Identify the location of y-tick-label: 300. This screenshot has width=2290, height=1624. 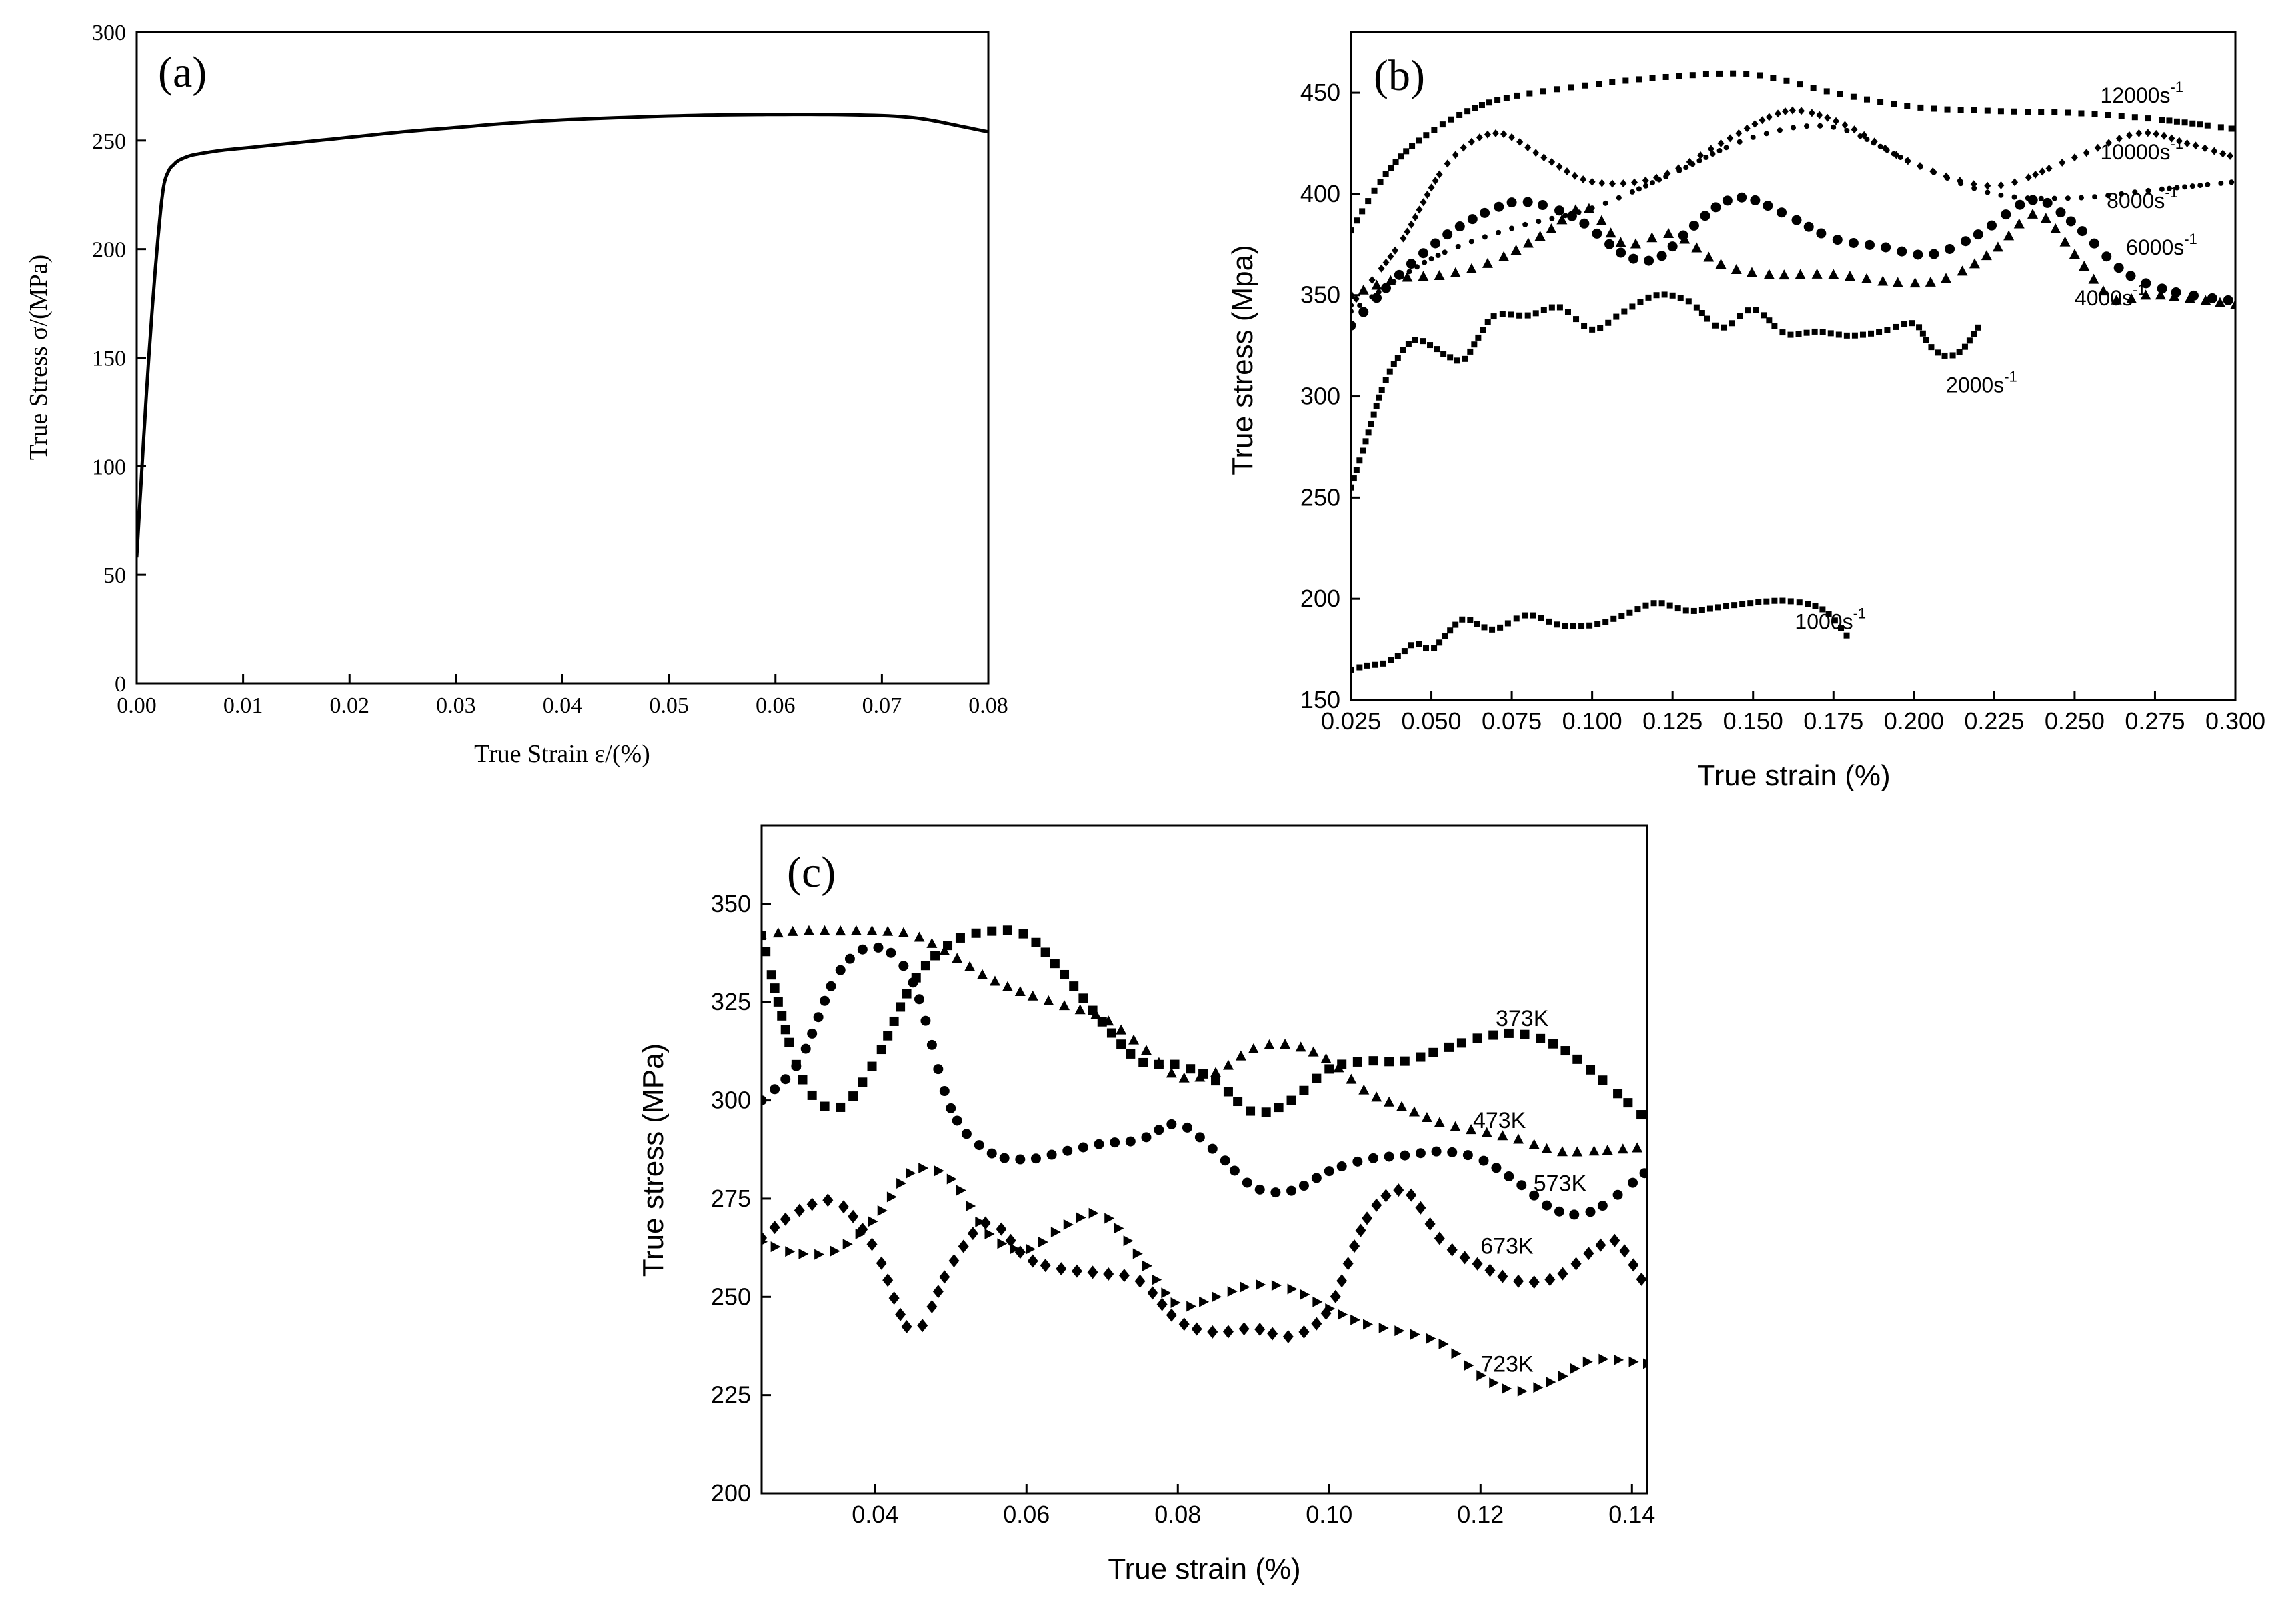
(109, 33).